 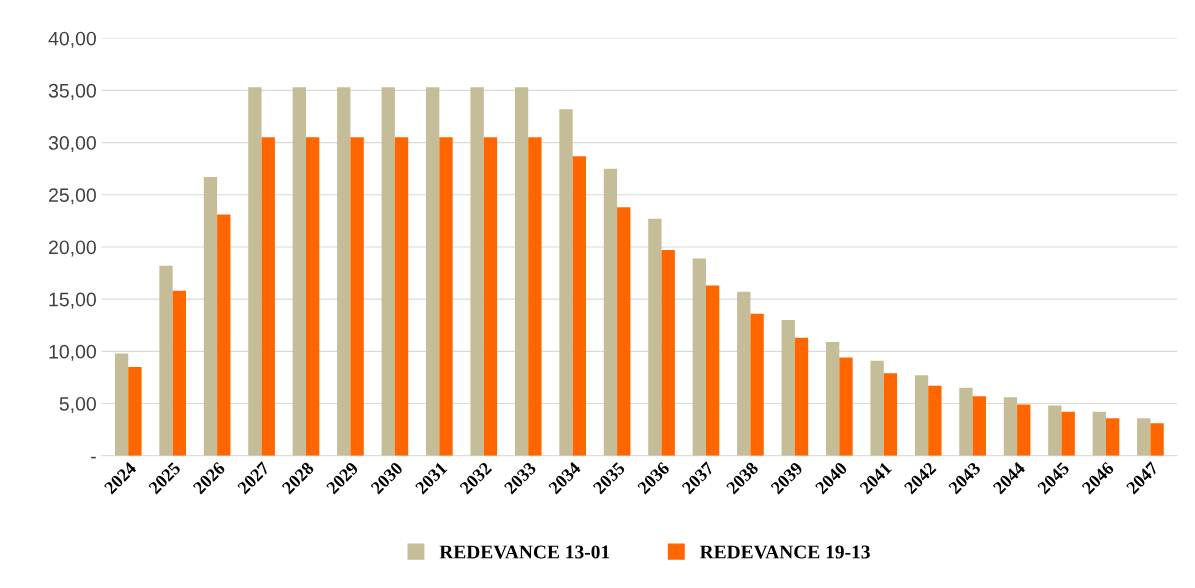 What do you see at coordinates (77, 405) in the screenshot?
I see `y-tick-label: 5,00` at bounding box center [77, 405].